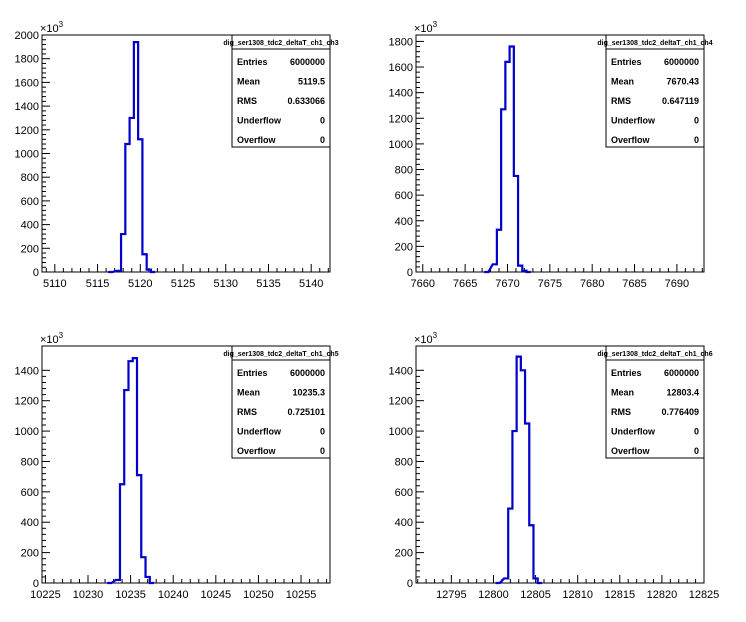 This screenshot has width=746, height=622. What do you see at coordinates (268, 284) in the screenshot?
I see `x-tick-label: 5135` at bounding box center [268, 284].